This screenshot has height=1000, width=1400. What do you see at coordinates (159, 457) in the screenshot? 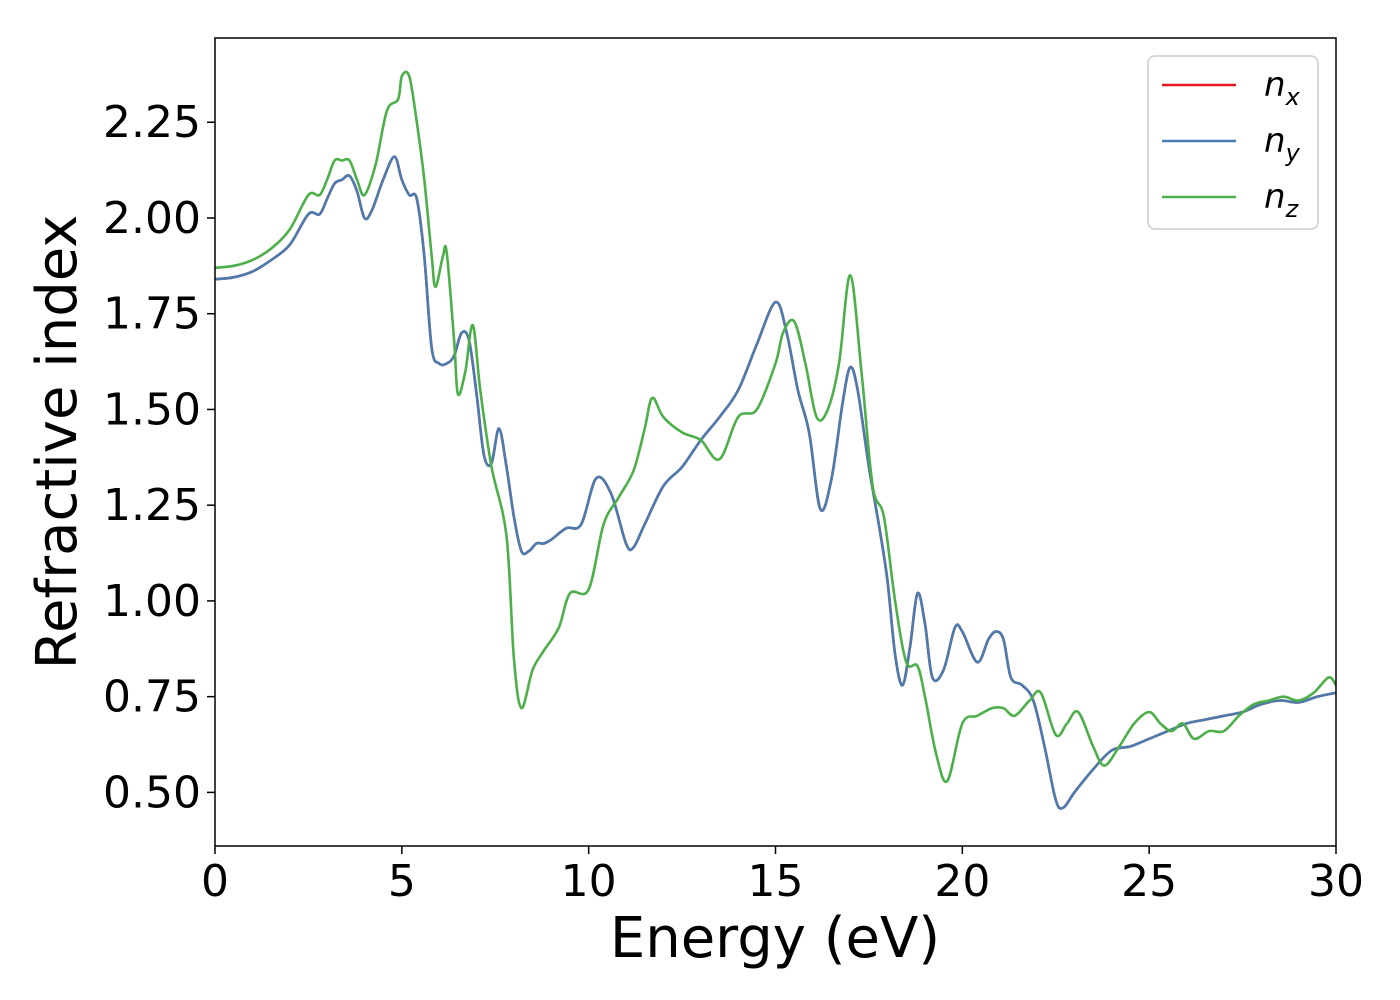
I see `y-axis-ticks: 0.50 0.75 1.00 1.25 1.50 1.75 2.00 2.25` at bounding box center [159, 457].